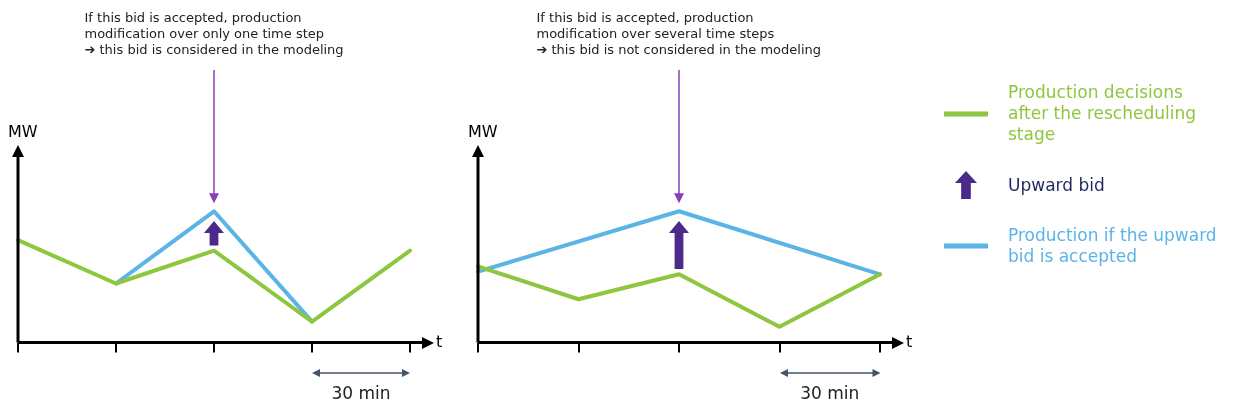 The image size is (1242, 418). What do you see at coordinates (214, 34) in the screenshot?
I see `text: If this bid is accepted, production modification over only one time step ➔ this bid is considered in the modeling` at bounding box center [214, 34].